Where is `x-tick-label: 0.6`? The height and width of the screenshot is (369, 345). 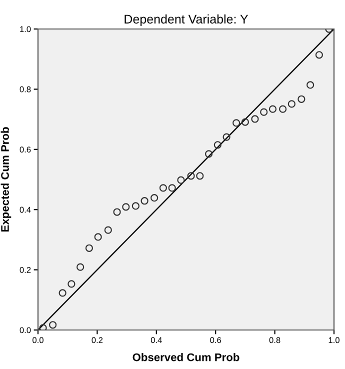 x-tick-label: 0.6 is located at coordinates (216, 340).